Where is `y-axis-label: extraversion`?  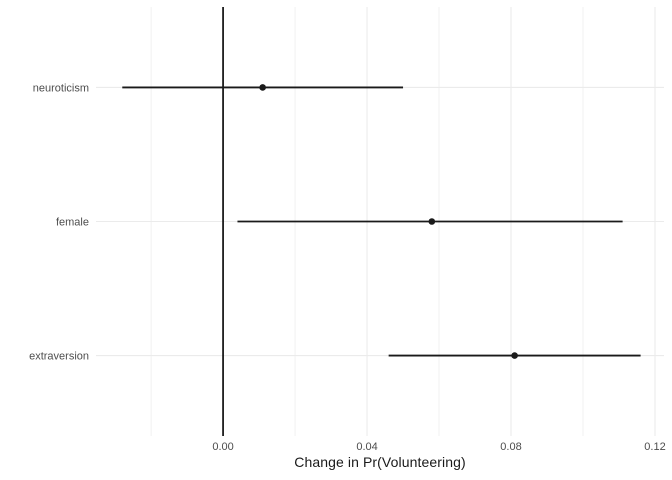 y-axis-label: extraversion is located at coordinates (59, 357).